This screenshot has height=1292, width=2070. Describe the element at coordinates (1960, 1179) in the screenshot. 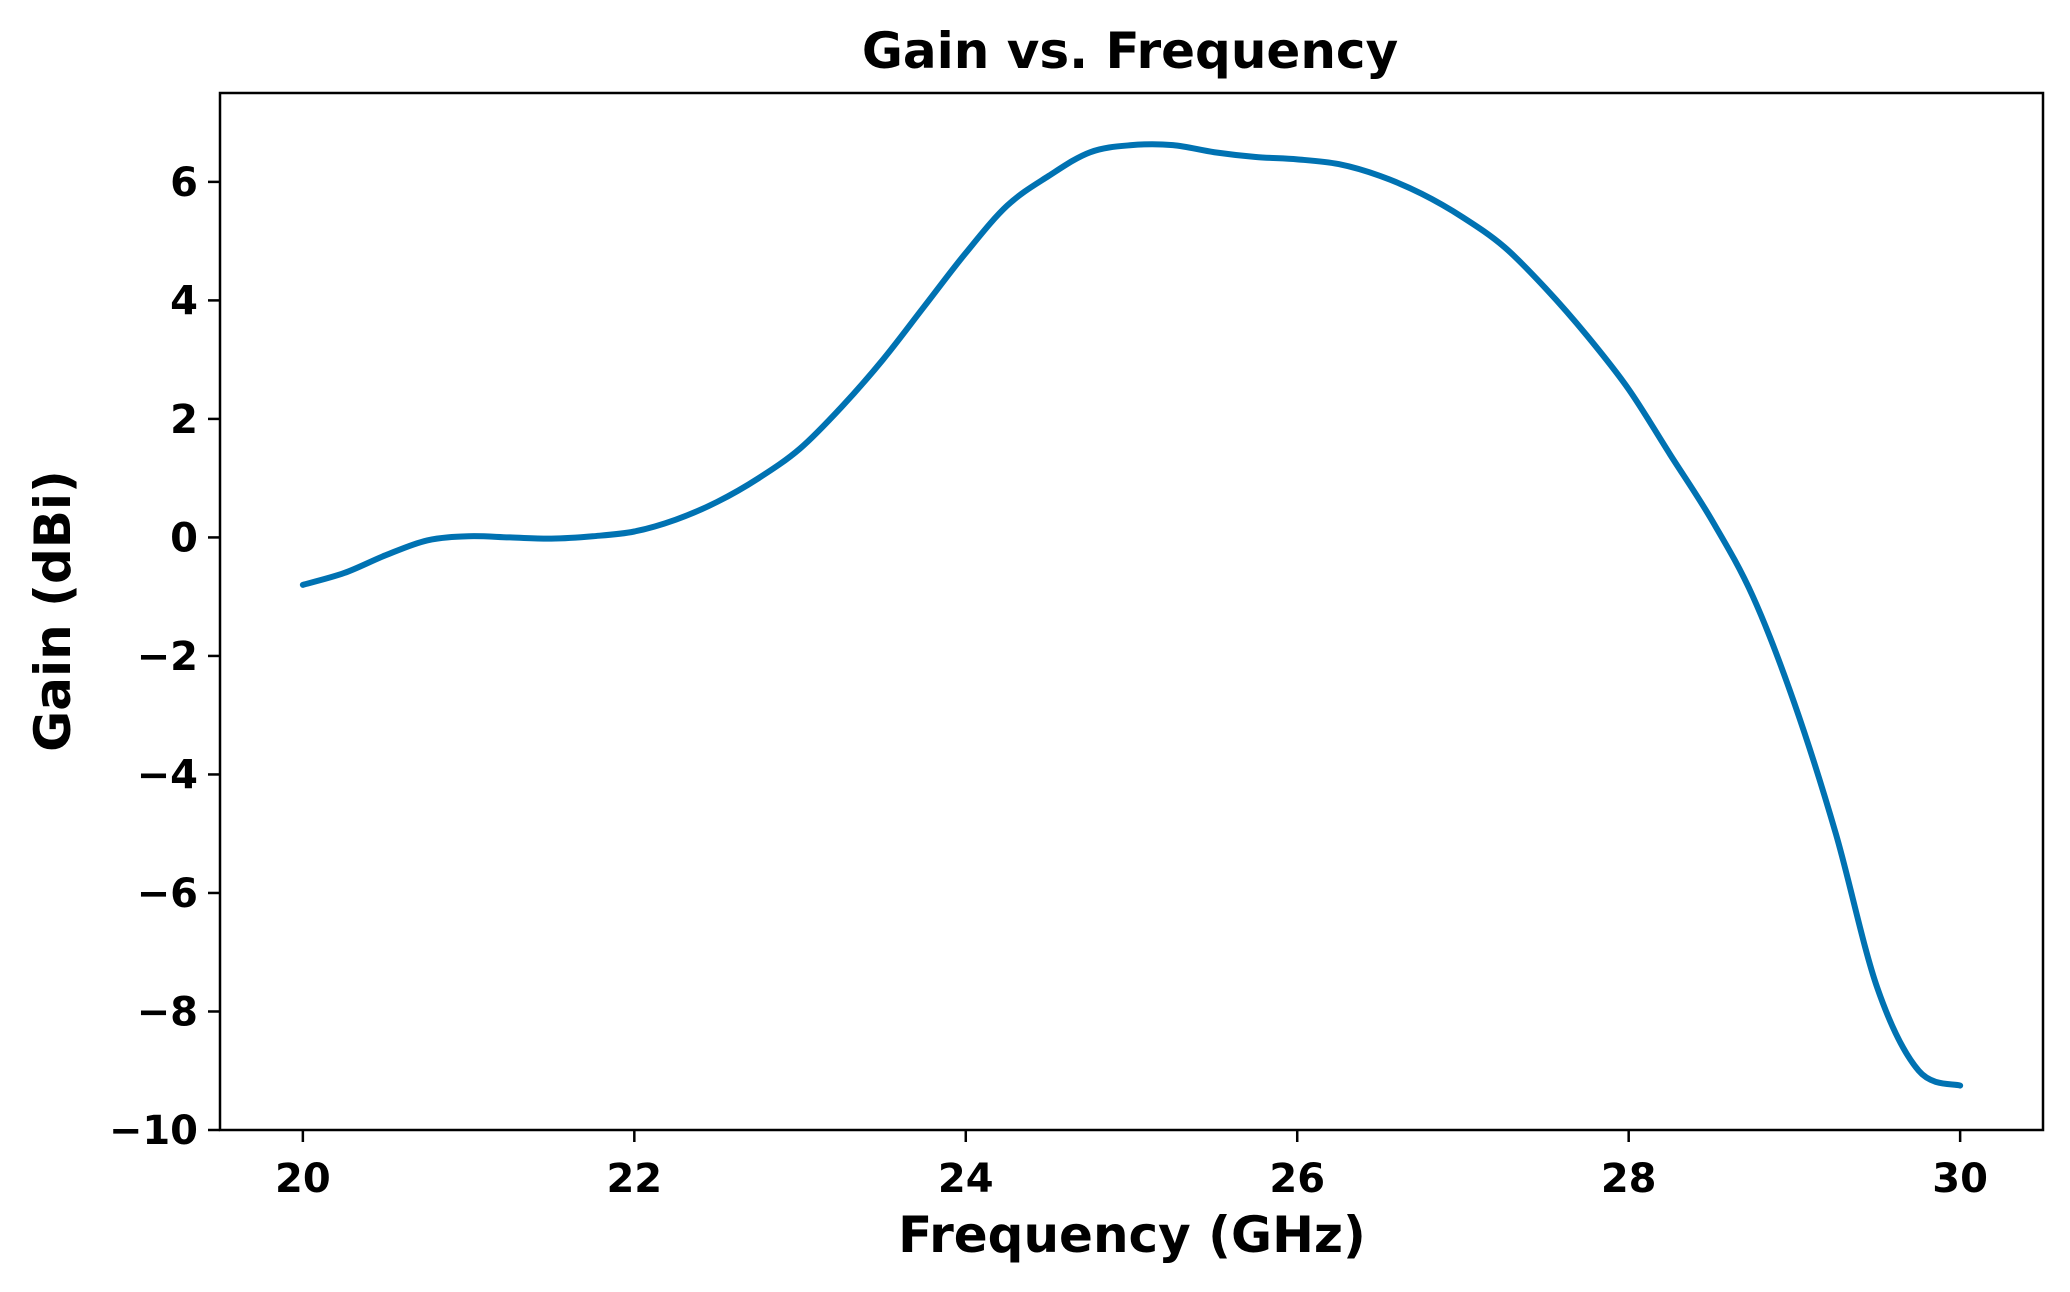

I see `x-tick-label: 30` at that location.